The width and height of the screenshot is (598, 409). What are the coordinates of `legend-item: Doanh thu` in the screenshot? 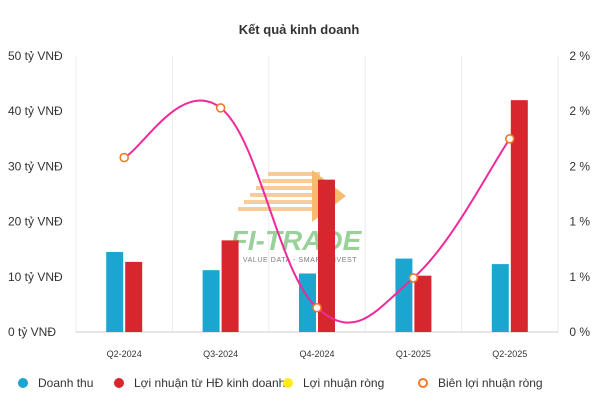 It's located at (55, 383).